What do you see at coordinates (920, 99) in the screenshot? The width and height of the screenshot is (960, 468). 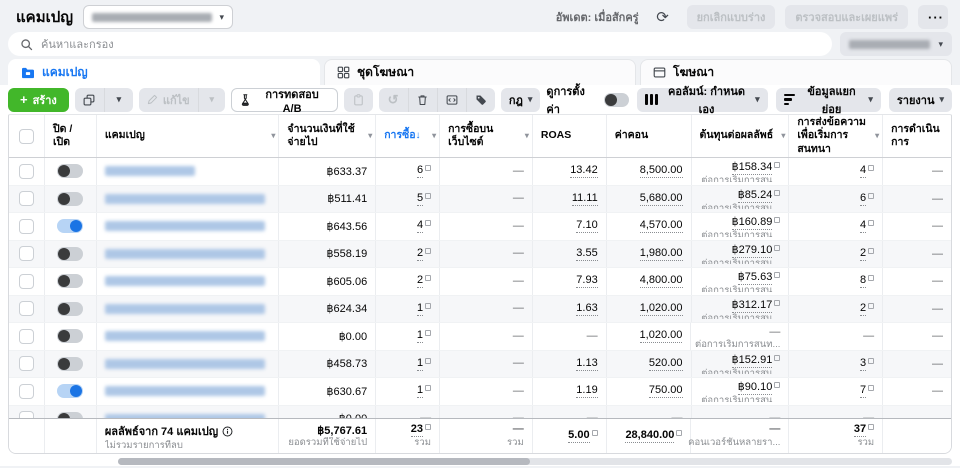 I see `report-button: รายงาน ▾` at bounding box center [920, 99].